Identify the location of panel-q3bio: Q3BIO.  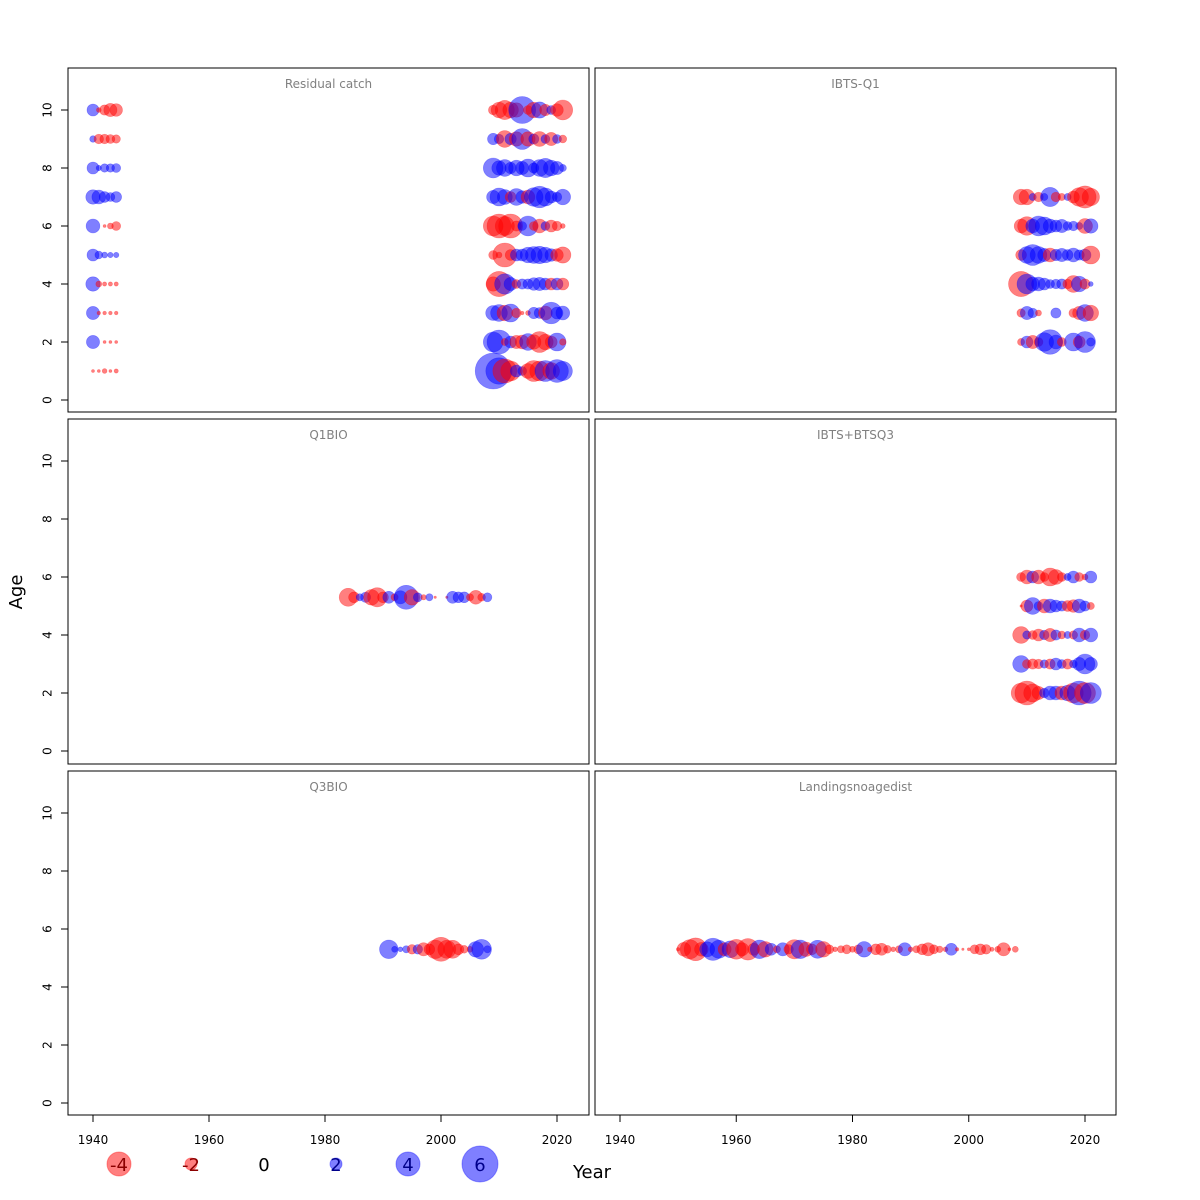
(328, 943).